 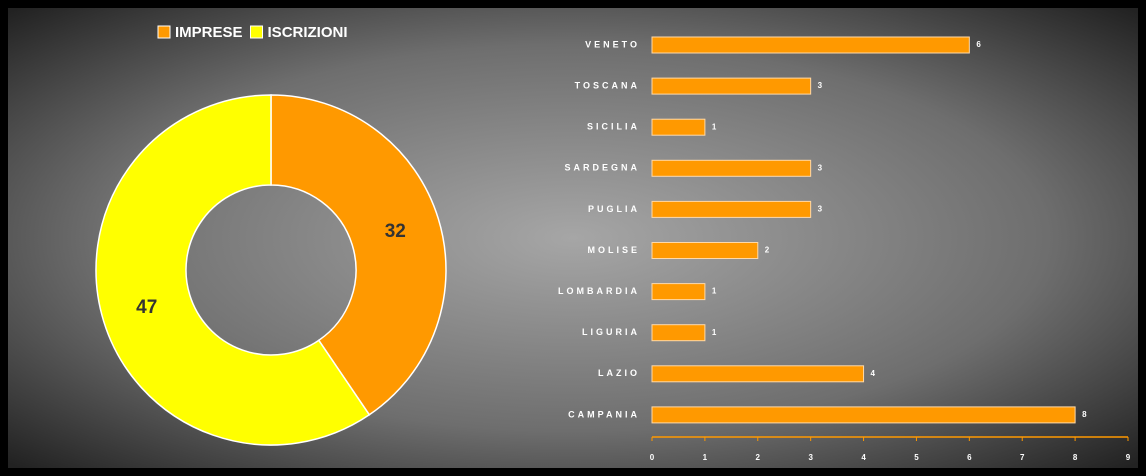 What do you see at coordinates (607, 85) in the screenshot?
I see `category-label: TOSCANA` at bounding box center [607, 85].